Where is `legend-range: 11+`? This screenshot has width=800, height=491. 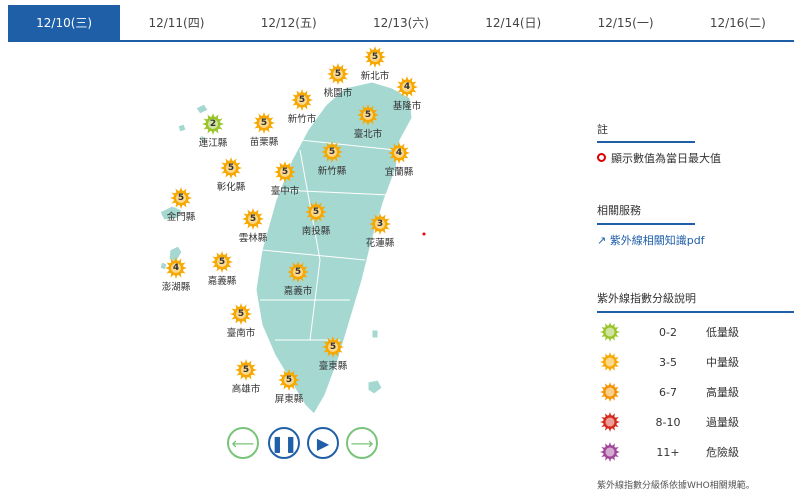 legend-range: 11+ is located at coordinates (668, 452).